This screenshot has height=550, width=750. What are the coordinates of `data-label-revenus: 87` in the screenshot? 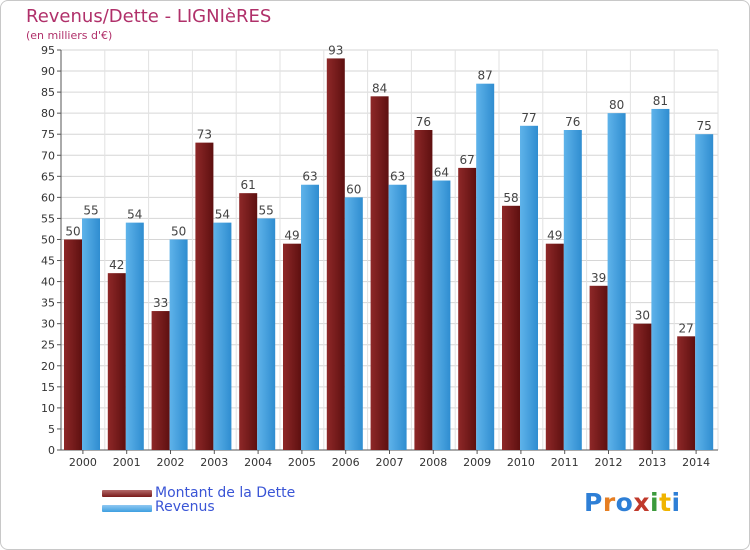 It's located at (485, 76).